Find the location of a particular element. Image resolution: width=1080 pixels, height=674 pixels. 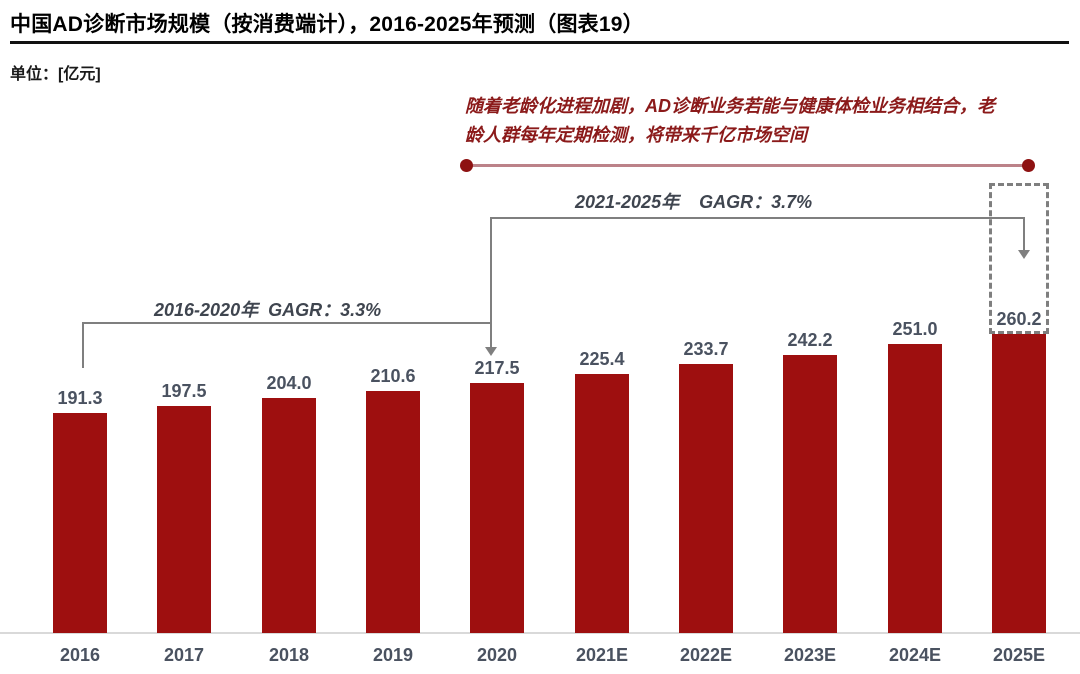

bar-2023E is located at coordinates (810, 494).